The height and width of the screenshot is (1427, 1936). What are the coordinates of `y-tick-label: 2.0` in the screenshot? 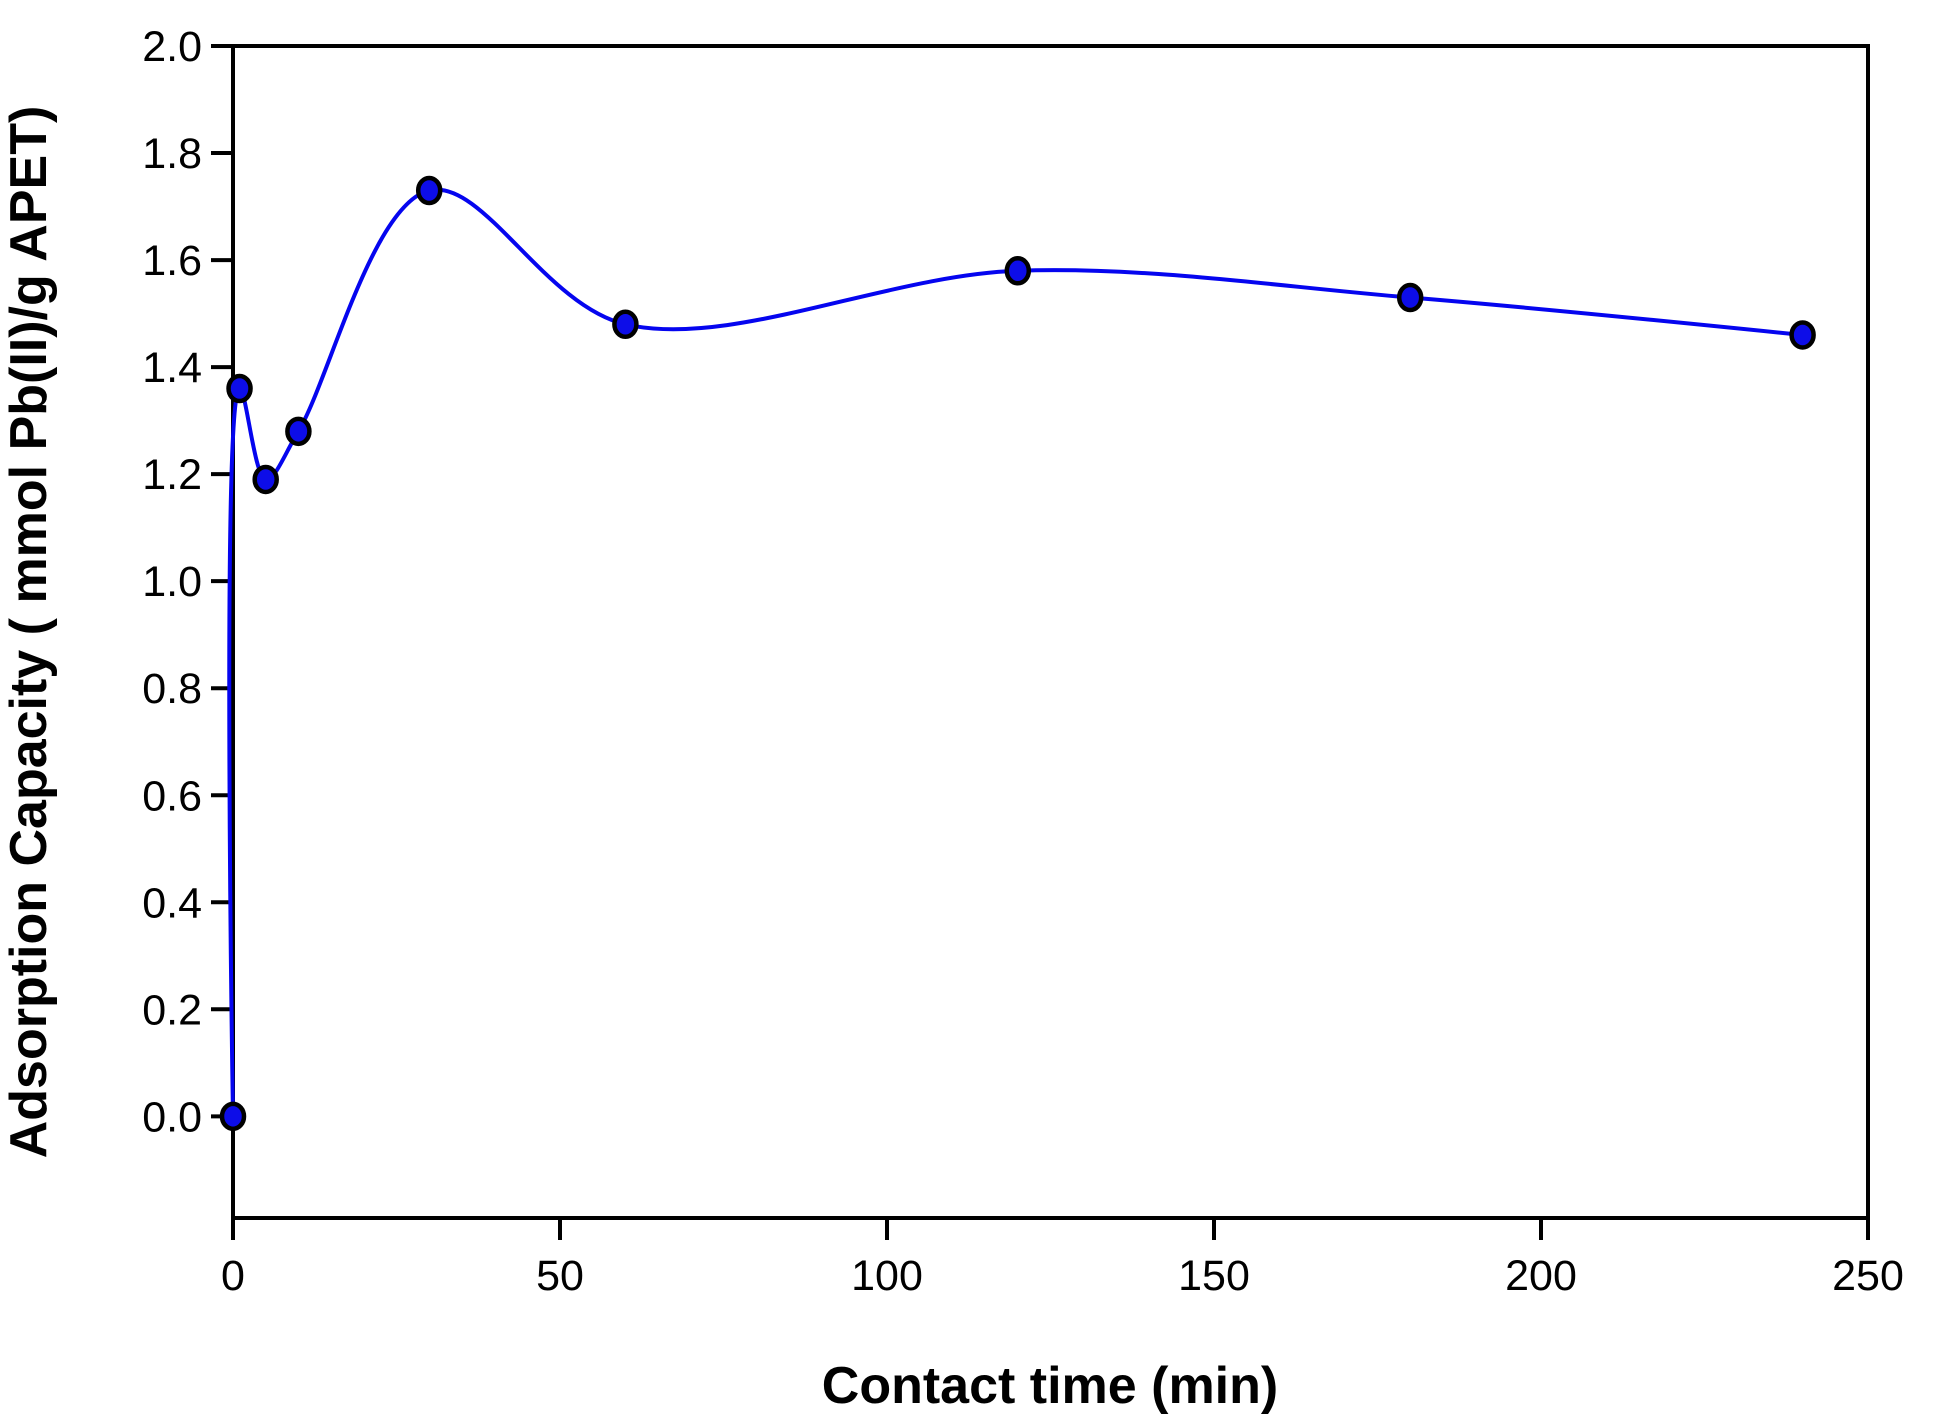 It's located at (172, 47).